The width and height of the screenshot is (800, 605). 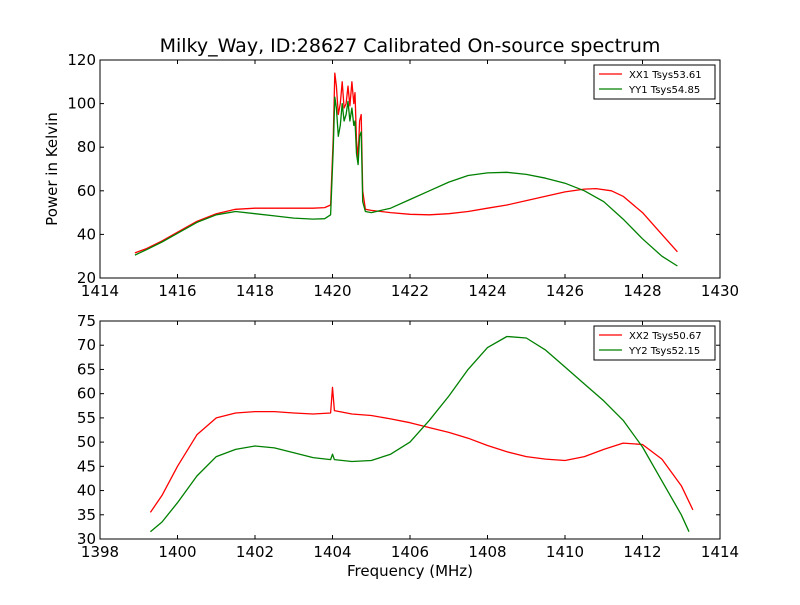 I want to click on y-tick-label: 80, so click(x=86, y=147).